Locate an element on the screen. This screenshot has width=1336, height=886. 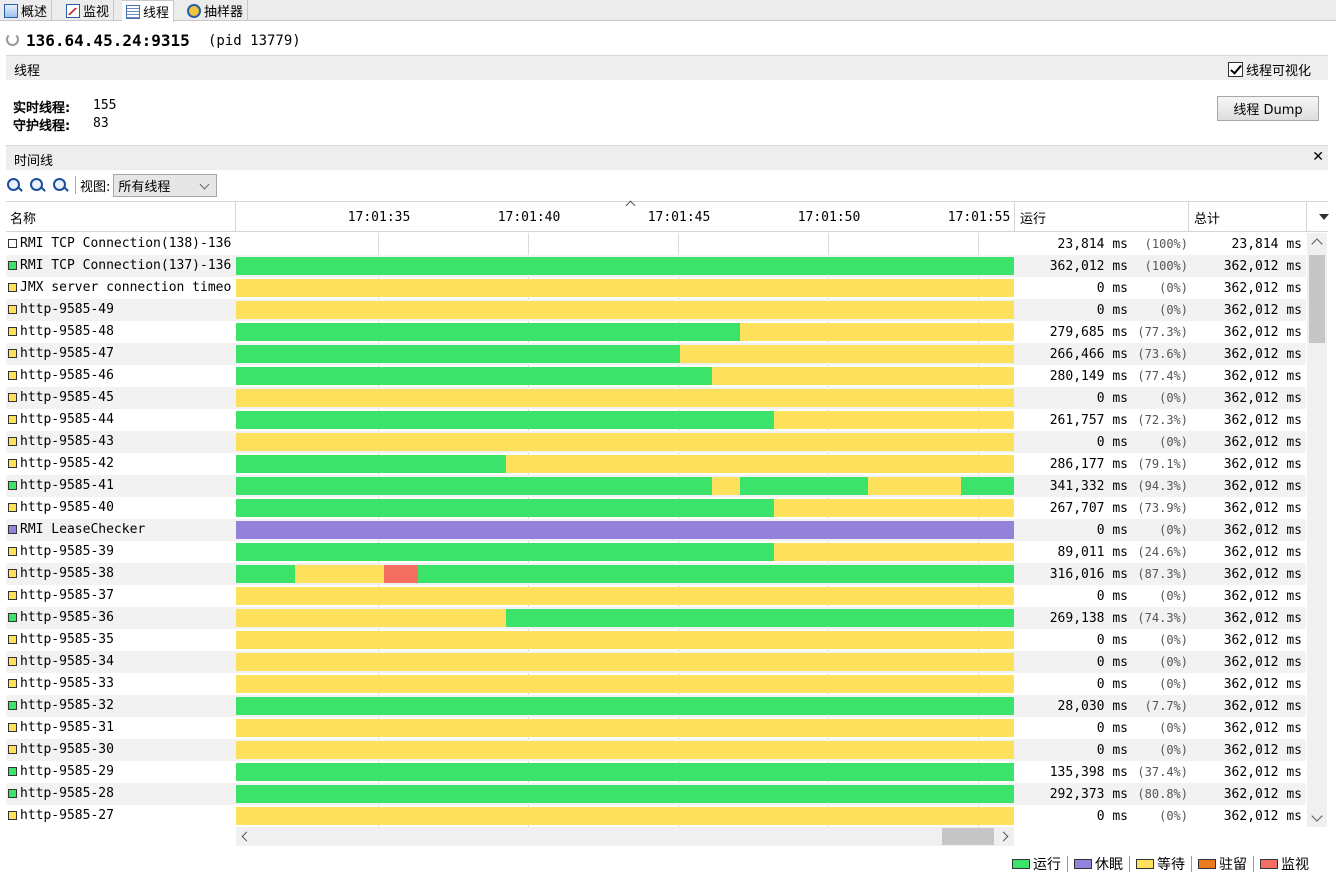
table-row: http-9585-45 0 ms (0%) 362,012 ms is located at coordinates (656, 398).